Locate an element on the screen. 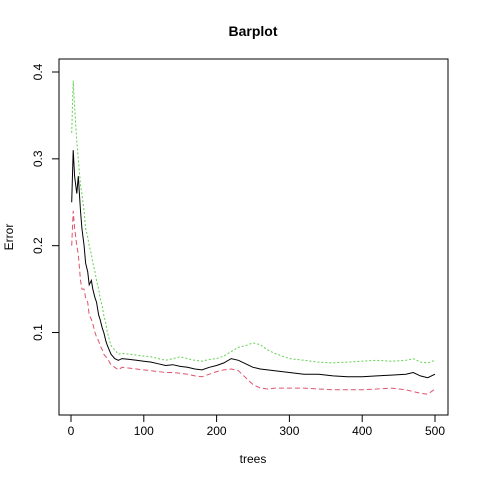  x-tick-label: 500 is located at coordinates (435, 431).